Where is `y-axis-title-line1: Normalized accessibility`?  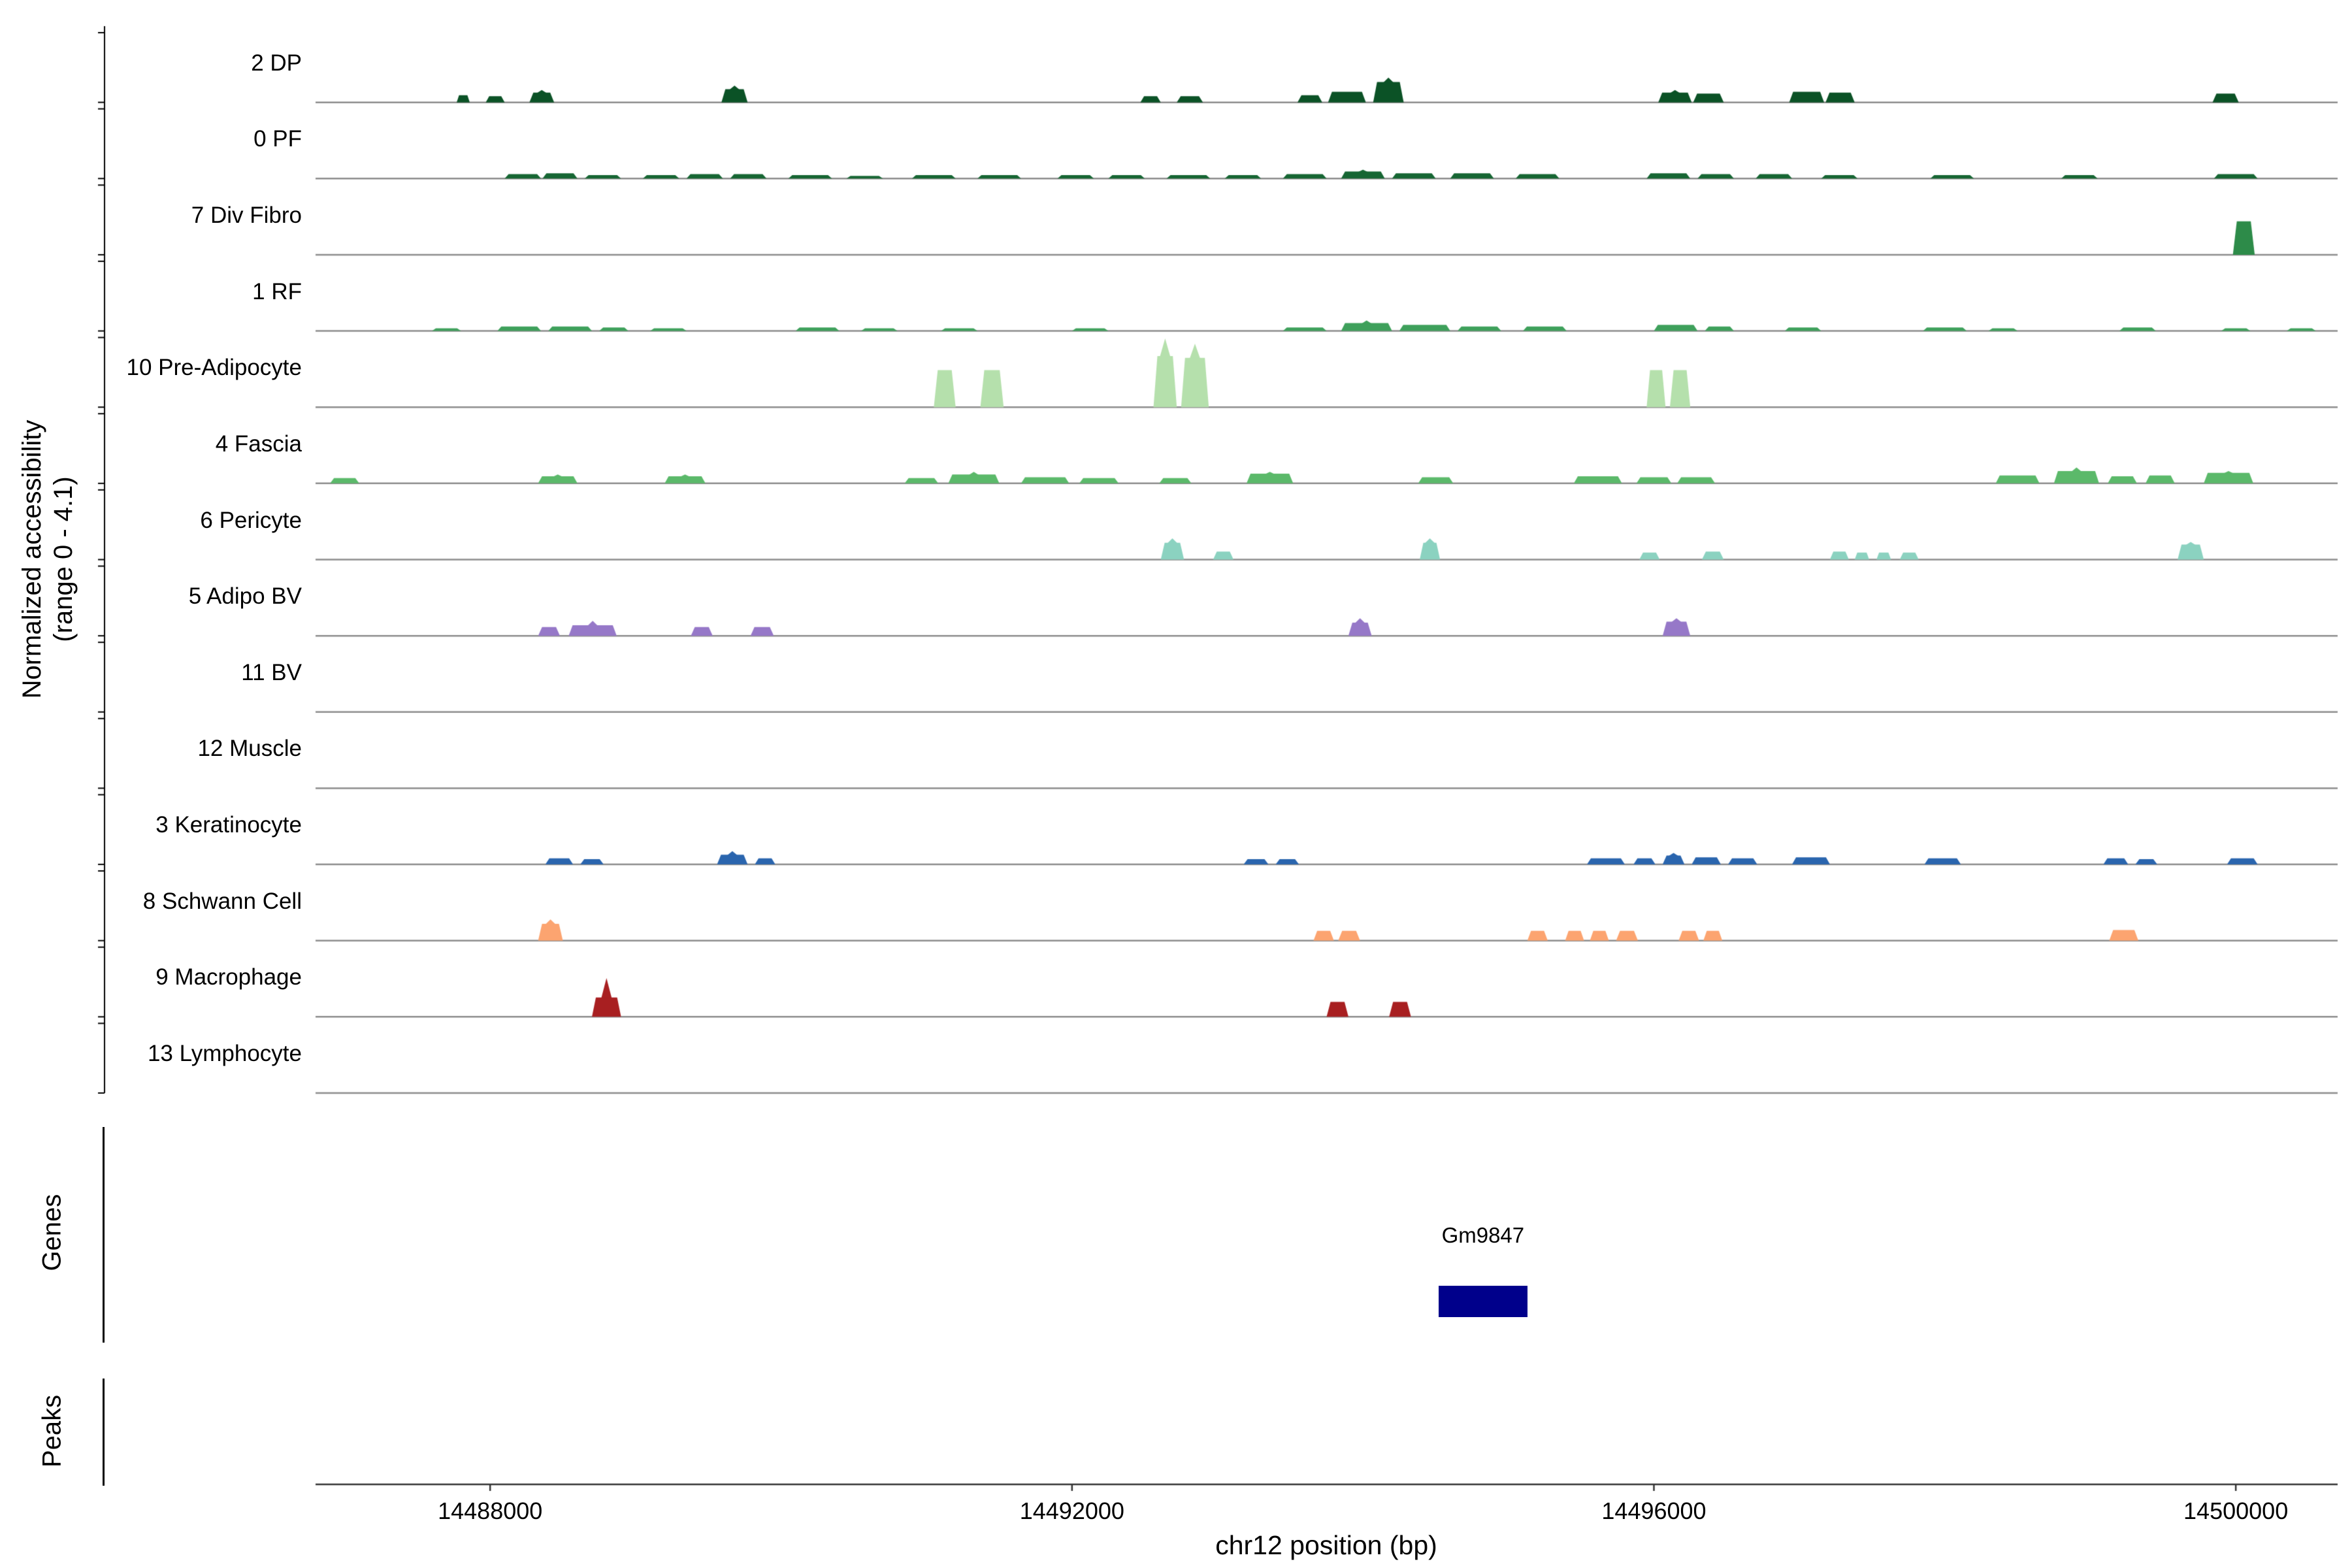
y-axis-title-line1: Normalized accessibility is located at coordinates (32, 559).